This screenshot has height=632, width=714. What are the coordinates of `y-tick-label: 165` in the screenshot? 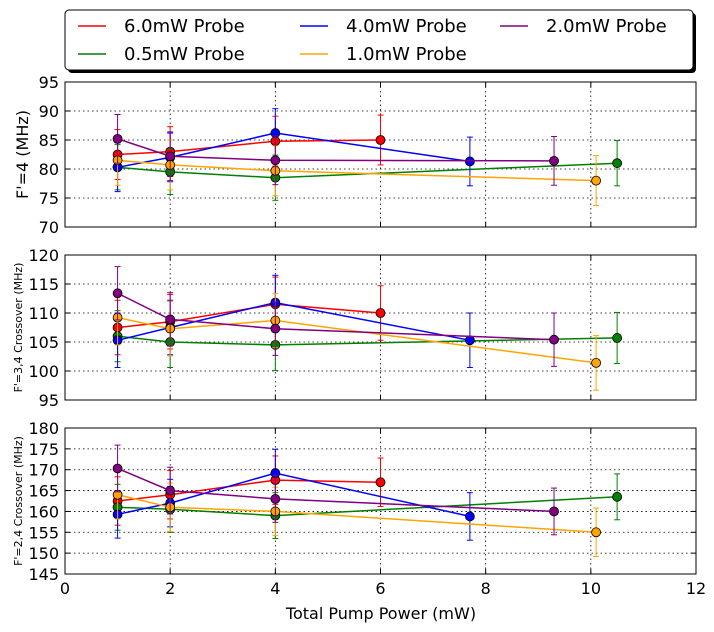 It's located at (43, 491).